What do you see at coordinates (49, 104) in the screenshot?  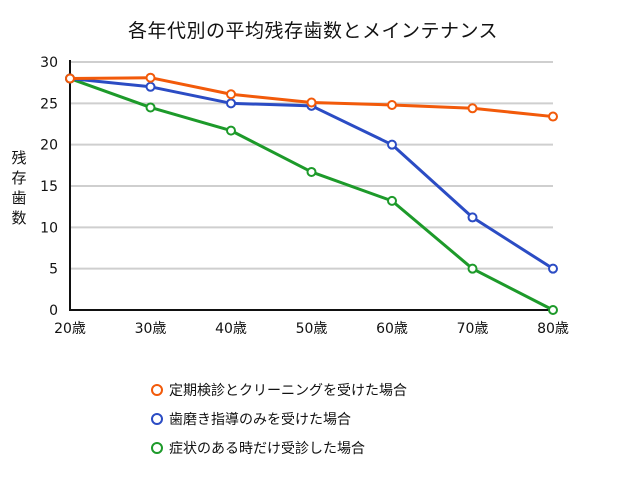 I see `y-tick-label: 25` at bounding box center [49, 104].